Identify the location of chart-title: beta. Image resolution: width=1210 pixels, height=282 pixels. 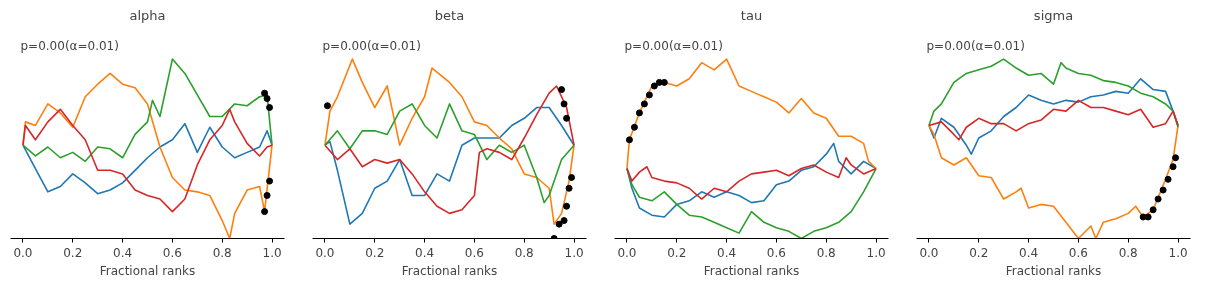
(449, 15).